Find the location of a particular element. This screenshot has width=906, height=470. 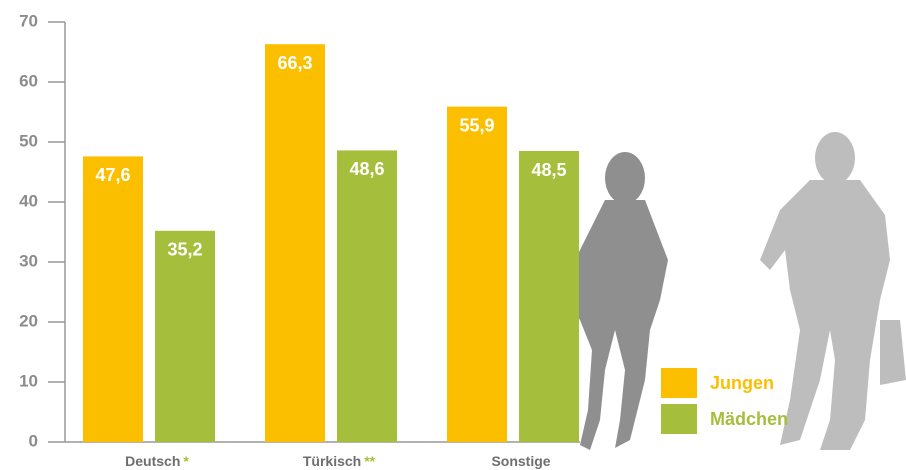

y-tick-label: 50 is located at coordinates (28, 140).